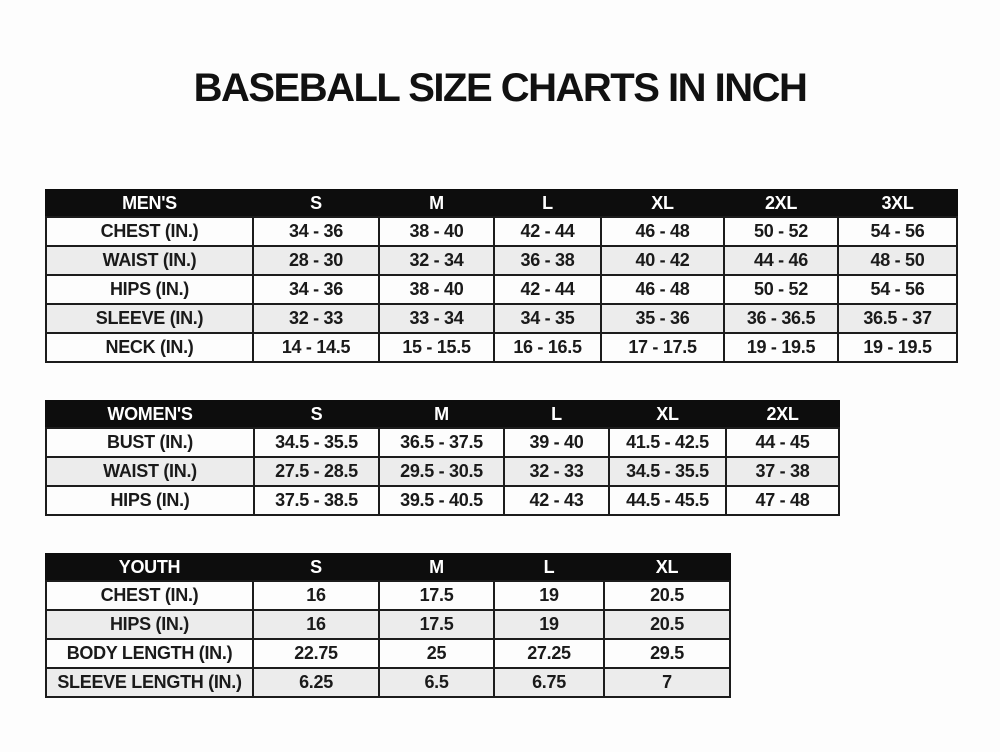 This screenshot has width=1000, height=752. What do you see at coordinates (781, 260) in the screenshot?
I see `value-cell: 44 - 46` at bounding box center [781, 260].